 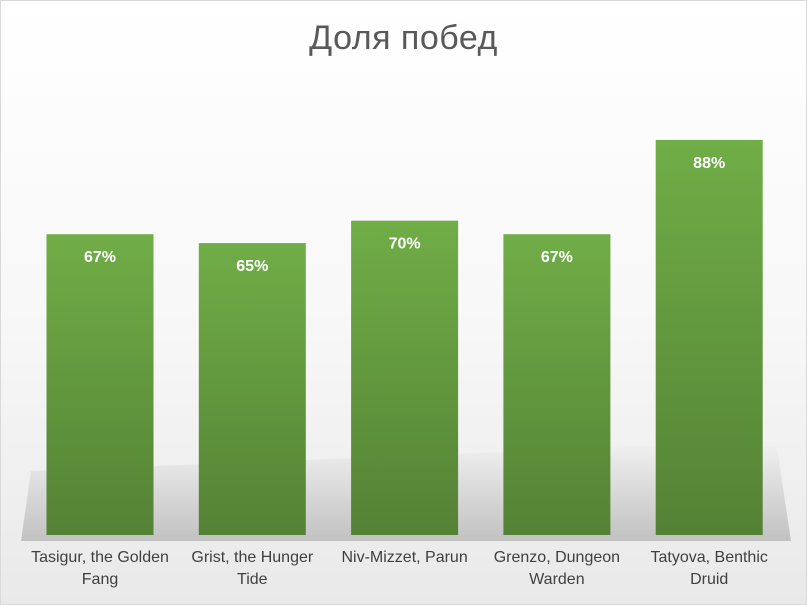 I want to click on bar-value-label-1: 67%, so click(x=100, y=257).